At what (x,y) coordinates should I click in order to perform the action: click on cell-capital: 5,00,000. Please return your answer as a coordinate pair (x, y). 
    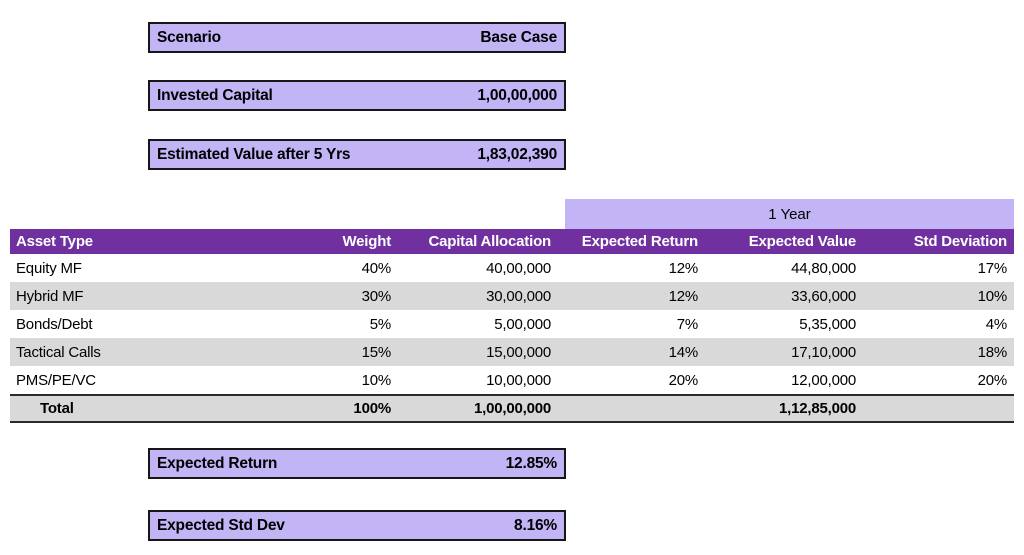
    Looking at the image, I should click on (522, 324).